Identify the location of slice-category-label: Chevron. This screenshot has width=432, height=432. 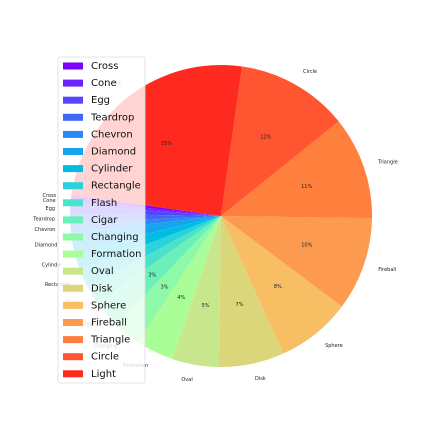
(45, 230).